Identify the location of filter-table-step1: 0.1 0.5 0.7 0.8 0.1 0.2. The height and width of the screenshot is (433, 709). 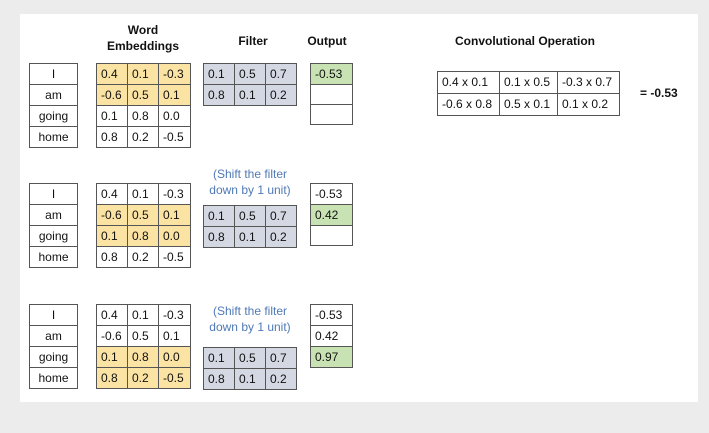
(250, 84).